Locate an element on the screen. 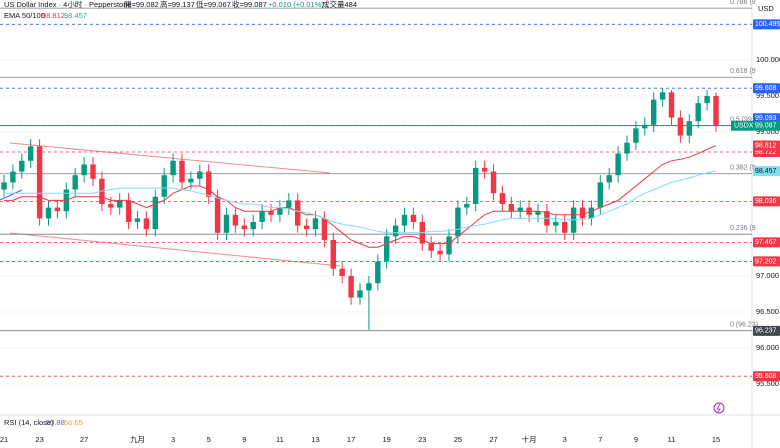 This screenshot has width=780, height=448. price-tag-label: 98.812 is located at coordinates (766, 145).